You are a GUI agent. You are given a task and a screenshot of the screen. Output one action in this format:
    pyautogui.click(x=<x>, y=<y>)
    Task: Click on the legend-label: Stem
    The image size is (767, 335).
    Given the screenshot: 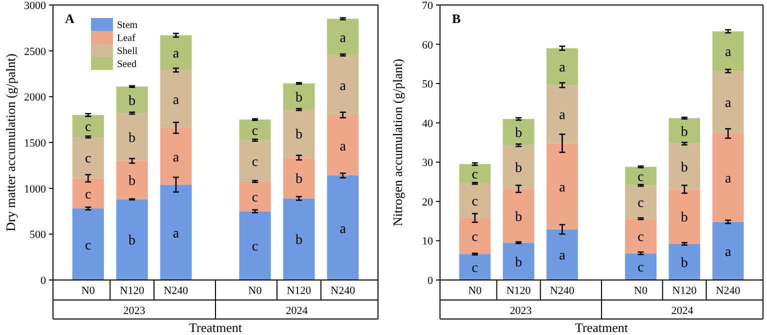 What is the action you would take?
    pyautogui.click(x=127, y=25)
    